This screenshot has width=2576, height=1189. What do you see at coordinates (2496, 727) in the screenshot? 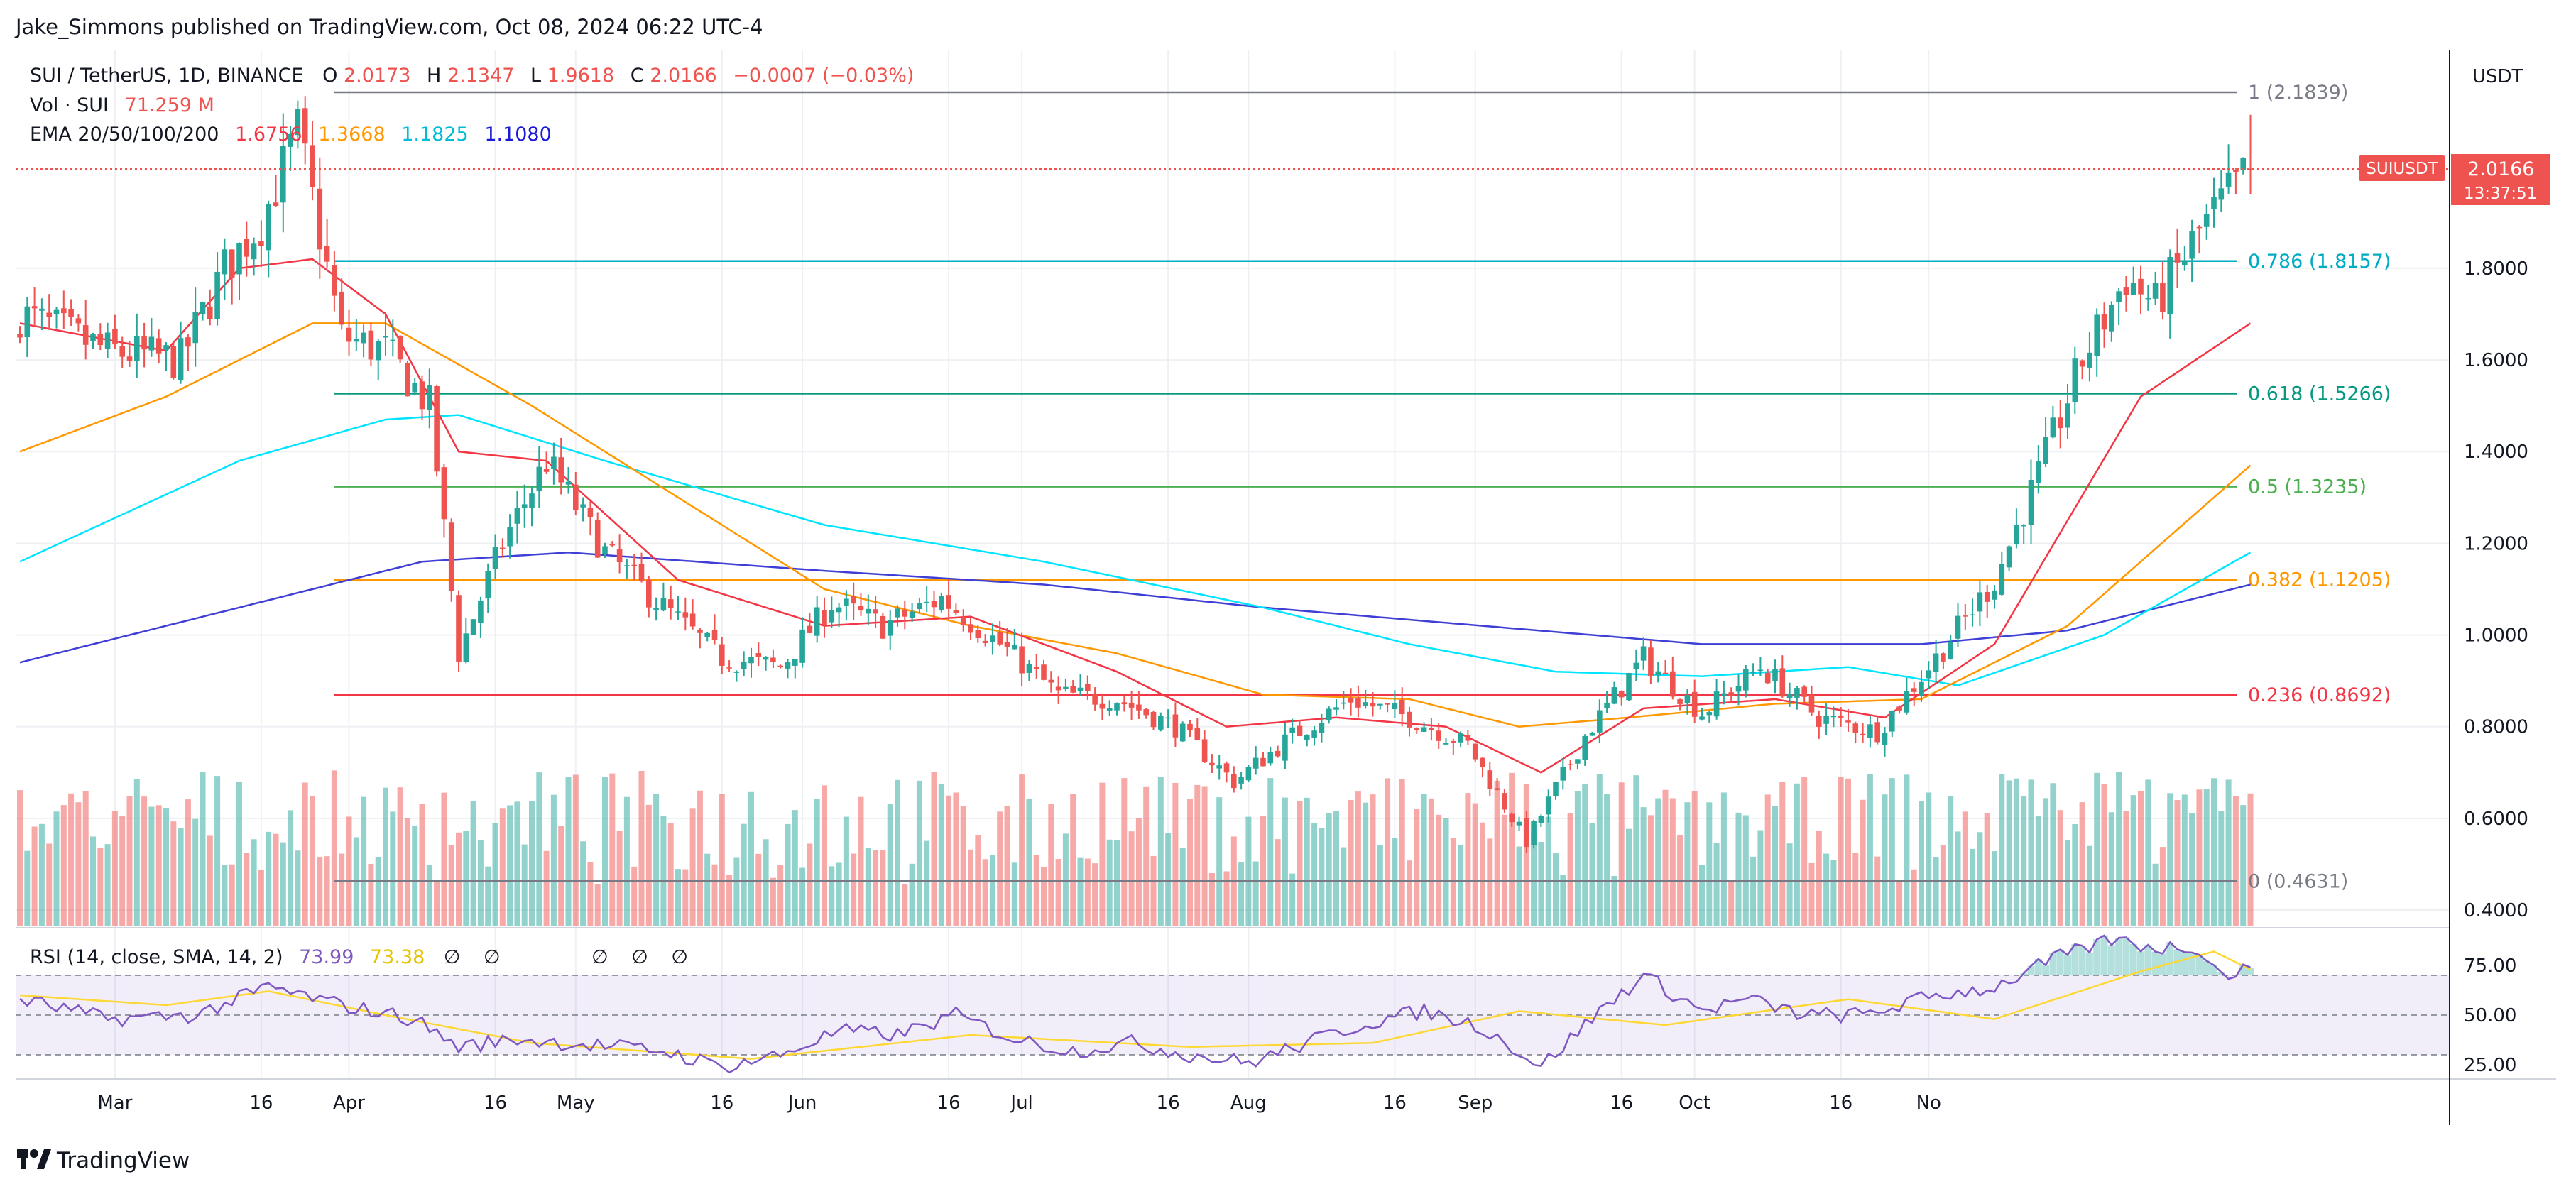
I see `price-tick-label: 0.8000` at bounding box center [2496, 727].